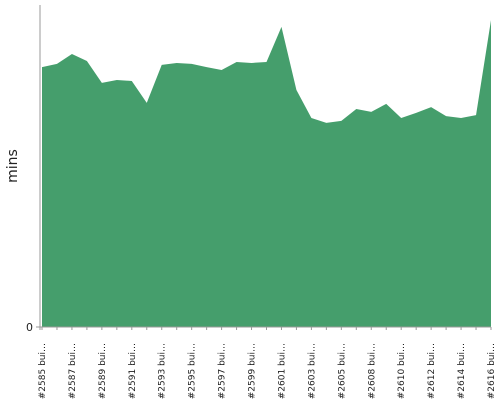  I want to click on y-tick-label: 0, so click(29, 327).